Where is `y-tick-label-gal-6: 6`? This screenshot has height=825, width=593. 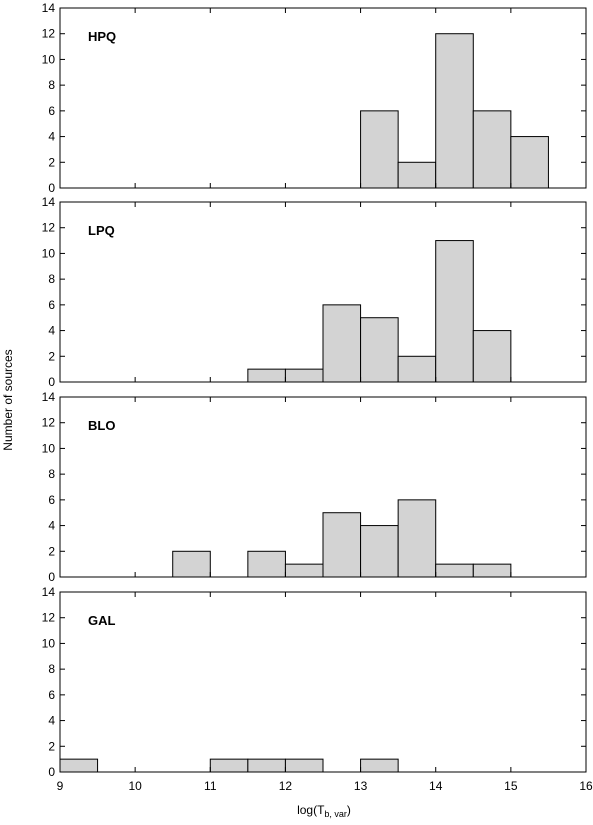
y-tick-label-gal-6: 6 is located at coordinates (51, 695).